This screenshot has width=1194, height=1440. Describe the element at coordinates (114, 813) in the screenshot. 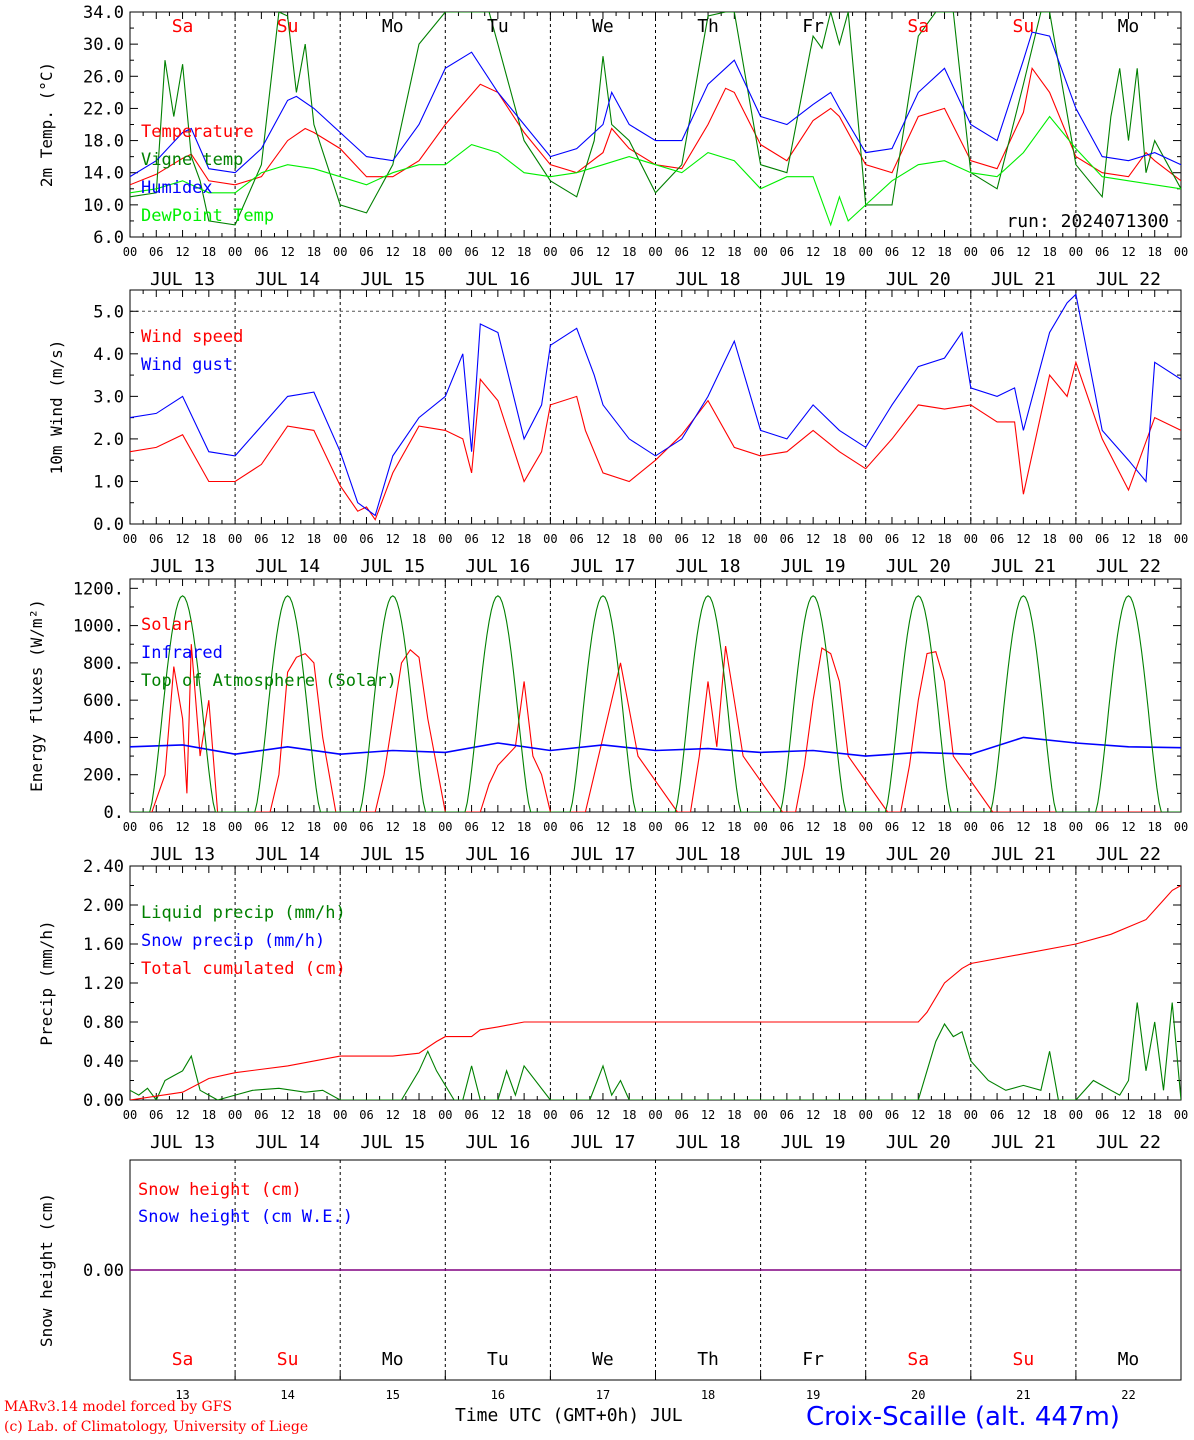

I see `y-tick-label: 0.` at that location.